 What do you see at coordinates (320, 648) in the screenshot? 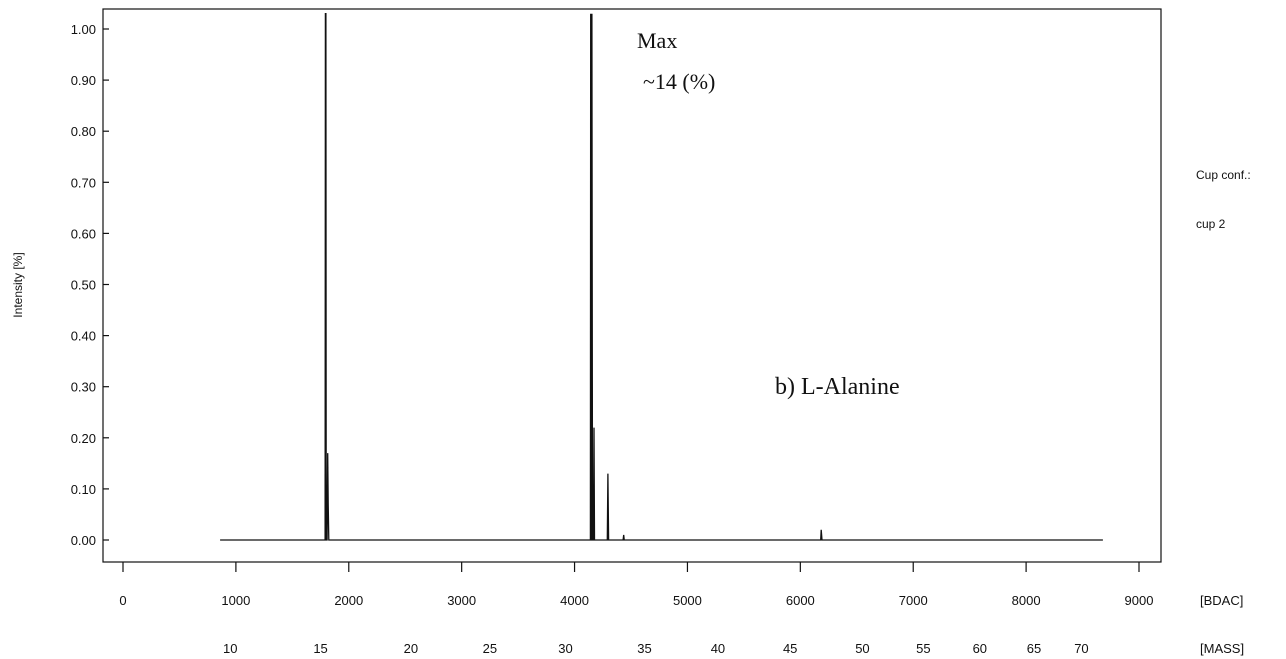
I see `mass-tick-label: 15` at bounding box center [320, 648].